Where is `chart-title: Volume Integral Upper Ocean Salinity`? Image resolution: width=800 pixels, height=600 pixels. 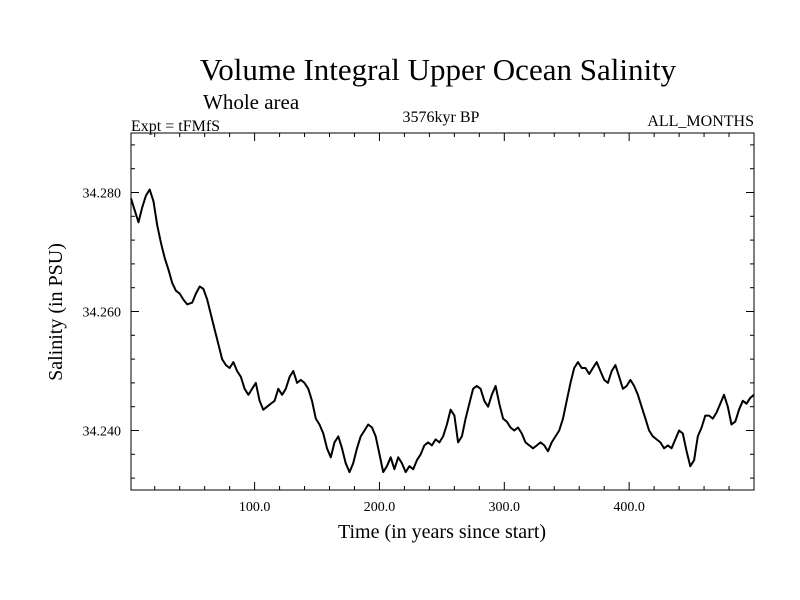 chart-title: Volume Integral Upper Ocean Salinity is located at coordinates (438, 69).